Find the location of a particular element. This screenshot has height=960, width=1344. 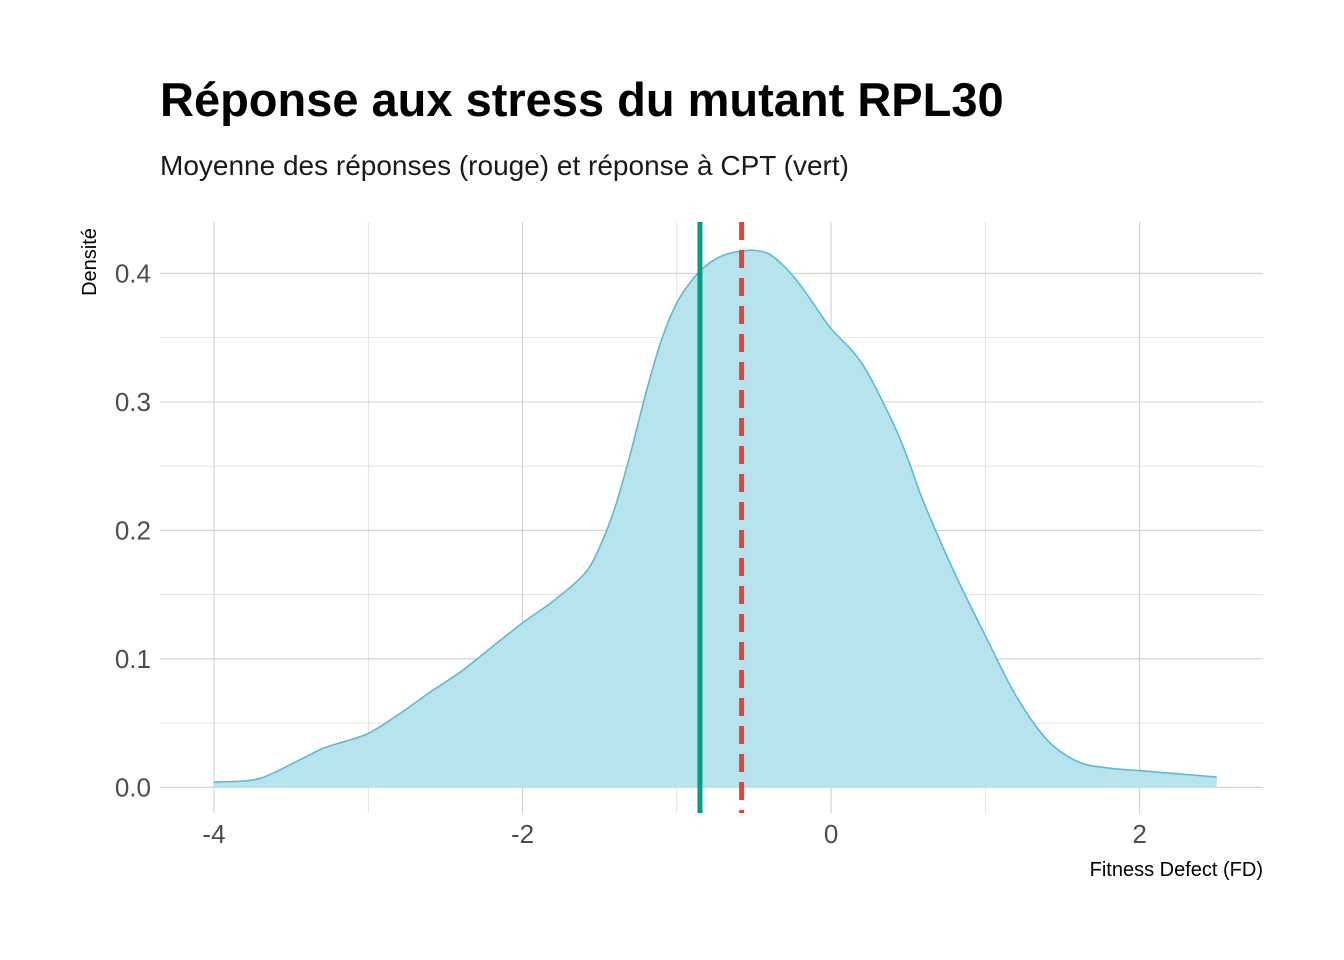

y-axis-label: Densité is located at coordinates (90, 262).